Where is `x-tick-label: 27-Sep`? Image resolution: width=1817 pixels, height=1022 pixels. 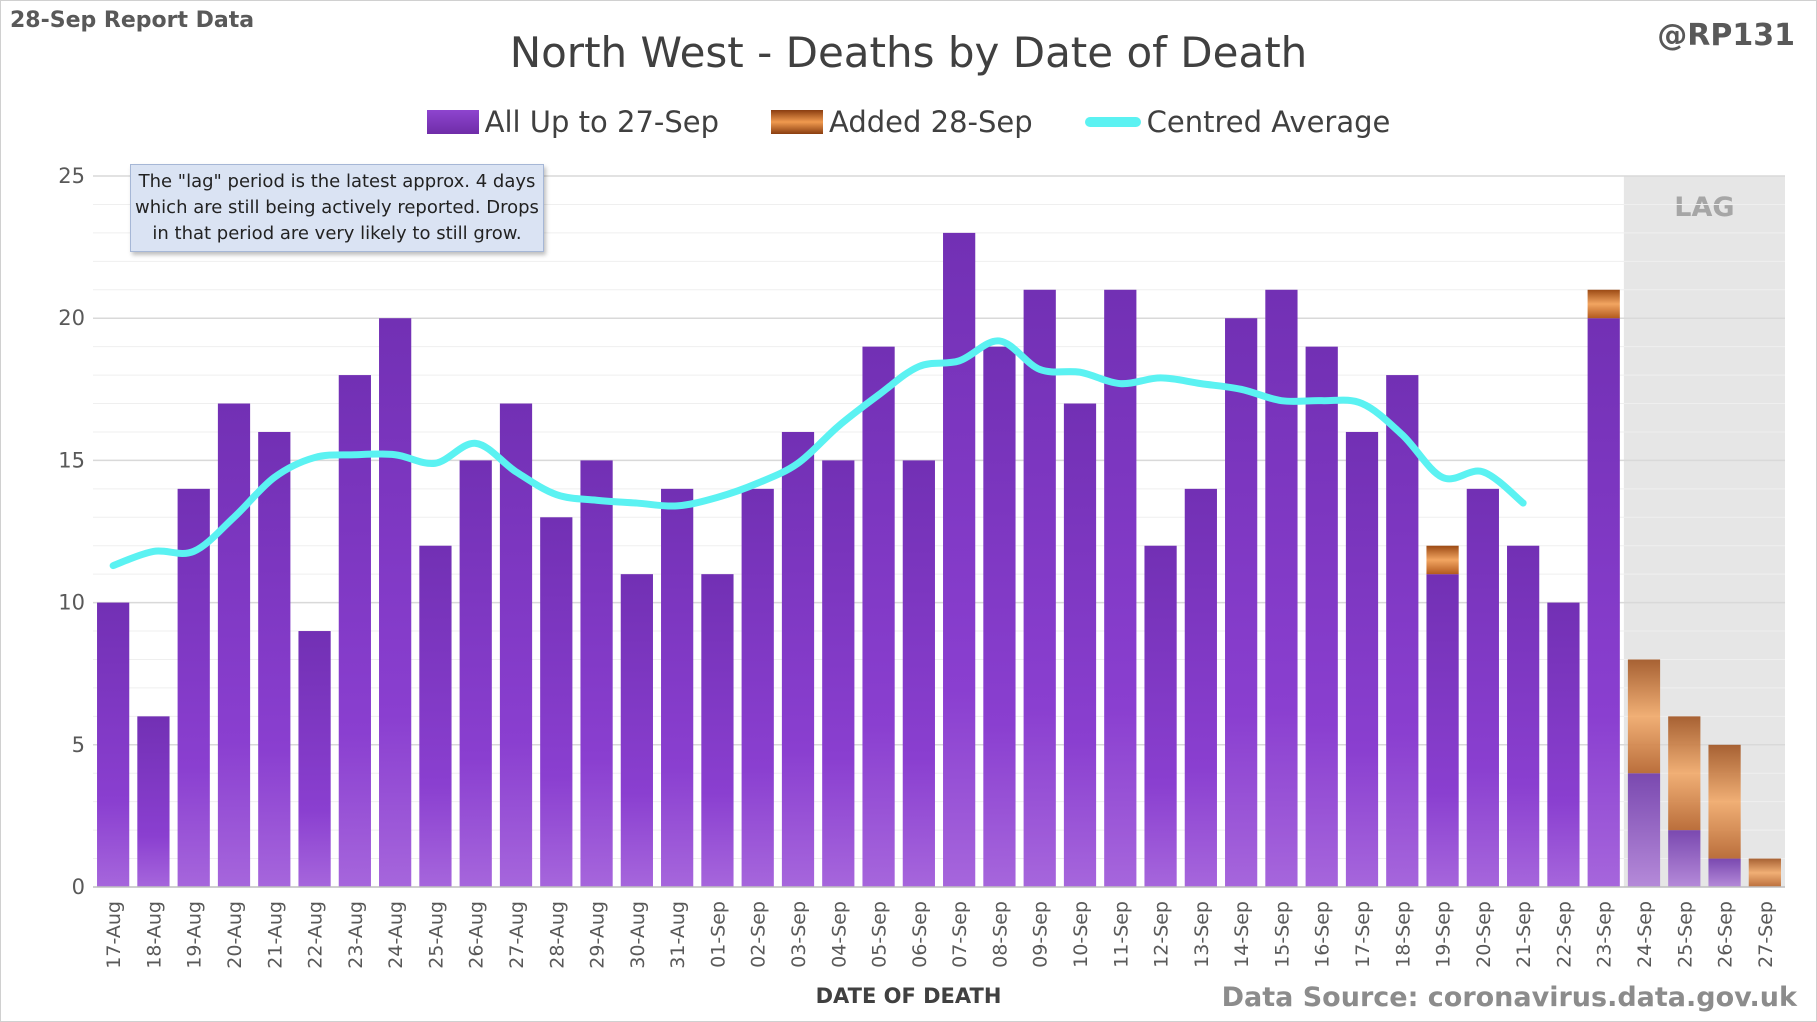
x-tick-label: 27-Sep is located at coordinates (1766, 934).